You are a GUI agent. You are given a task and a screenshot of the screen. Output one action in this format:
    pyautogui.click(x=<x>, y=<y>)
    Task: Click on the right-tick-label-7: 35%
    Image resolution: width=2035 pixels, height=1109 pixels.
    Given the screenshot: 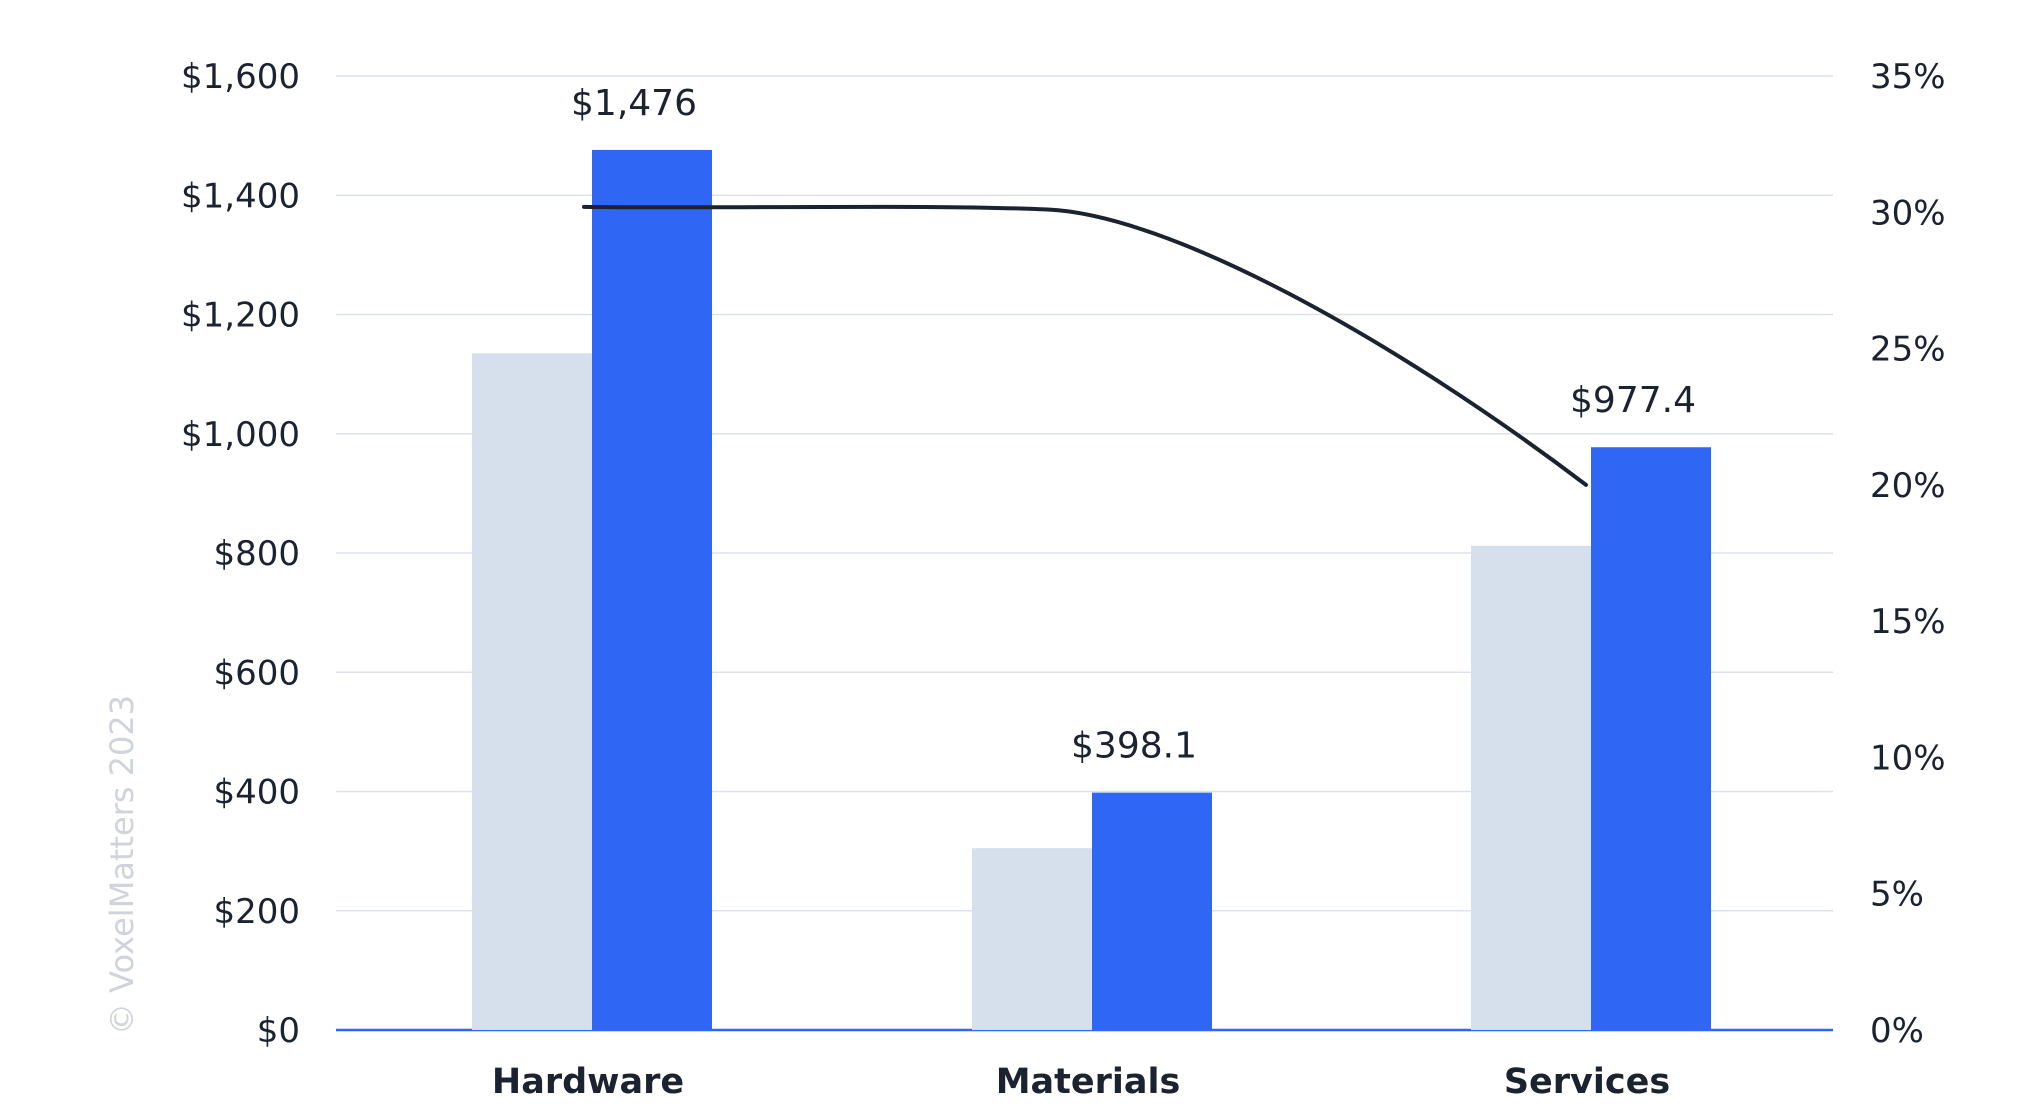 What is the action you would take?
    pyautogui.click(x=1908, y=77)
    